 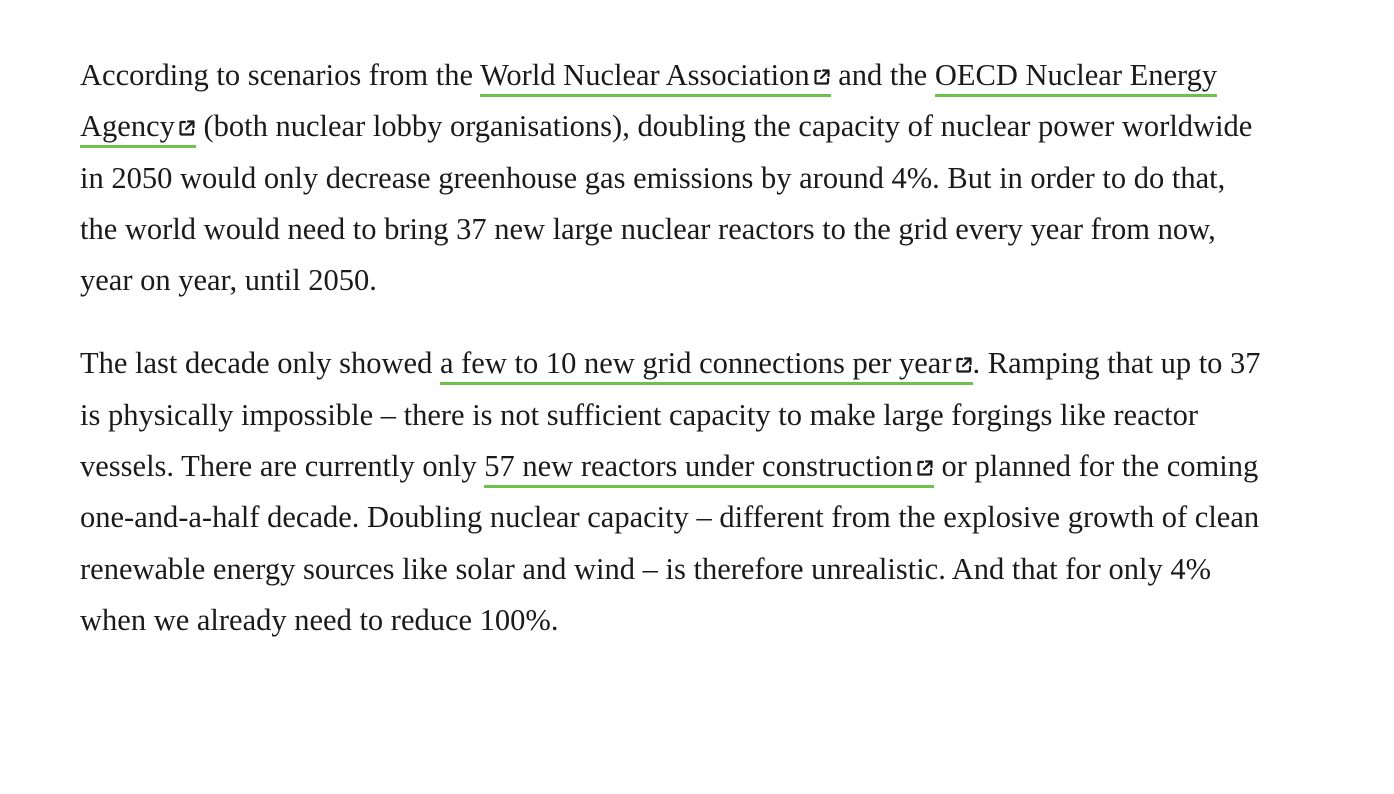 I want to click on paragraph-text: The last decade only showed, so click(x=260, y=363).